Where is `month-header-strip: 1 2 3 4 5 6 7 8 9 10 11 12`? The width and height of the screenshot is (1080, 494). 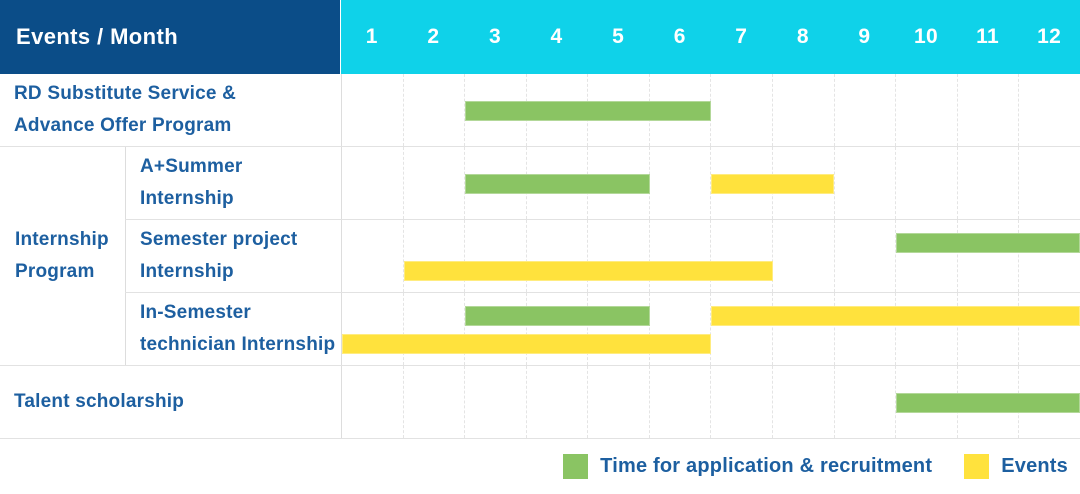 month-header-strip: 1 2 3 4 5 6 7 8 9 10 11 12 is located at coordinates (710, 37).